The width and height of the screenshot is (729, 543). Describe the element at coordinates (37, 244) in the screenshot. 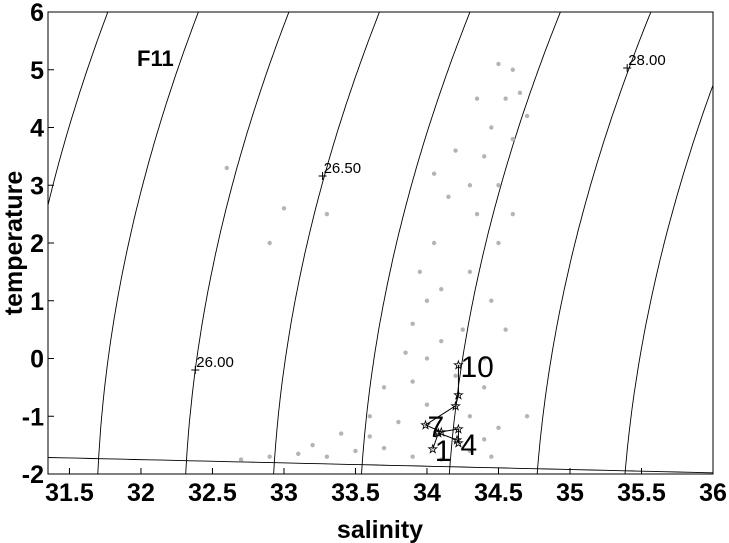

I see `y-tick-label: 2` at that location.